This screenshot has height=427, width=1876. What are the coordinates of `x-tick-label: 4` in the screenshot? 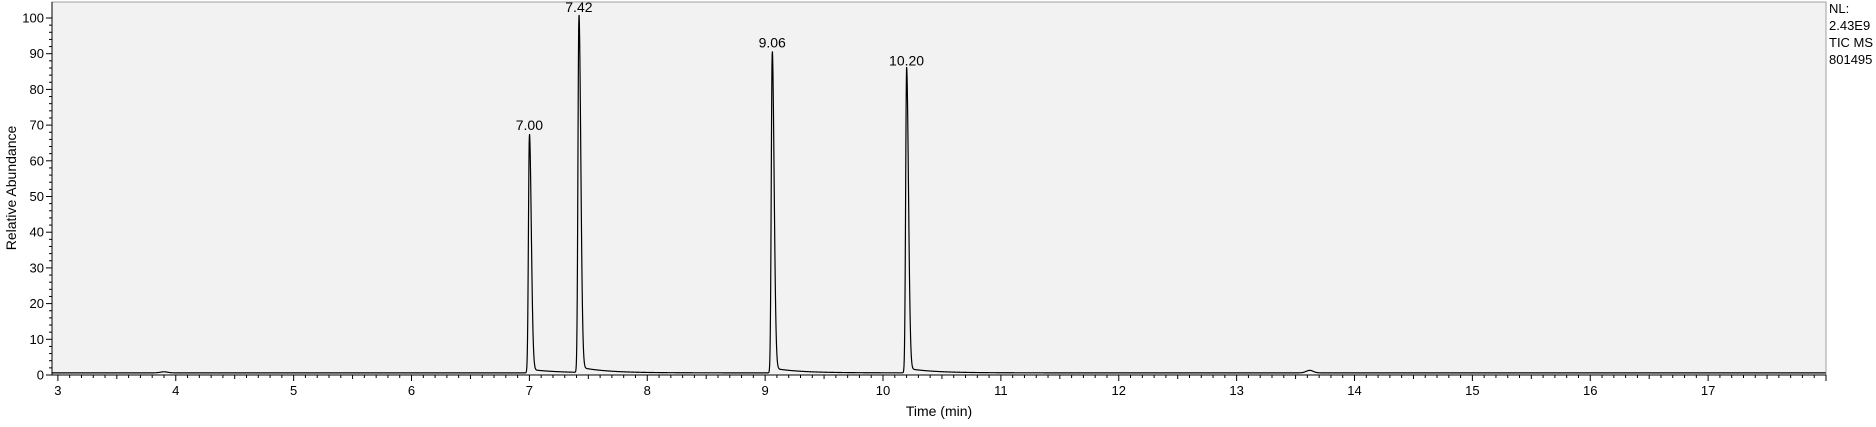 It's located at (175, 390).